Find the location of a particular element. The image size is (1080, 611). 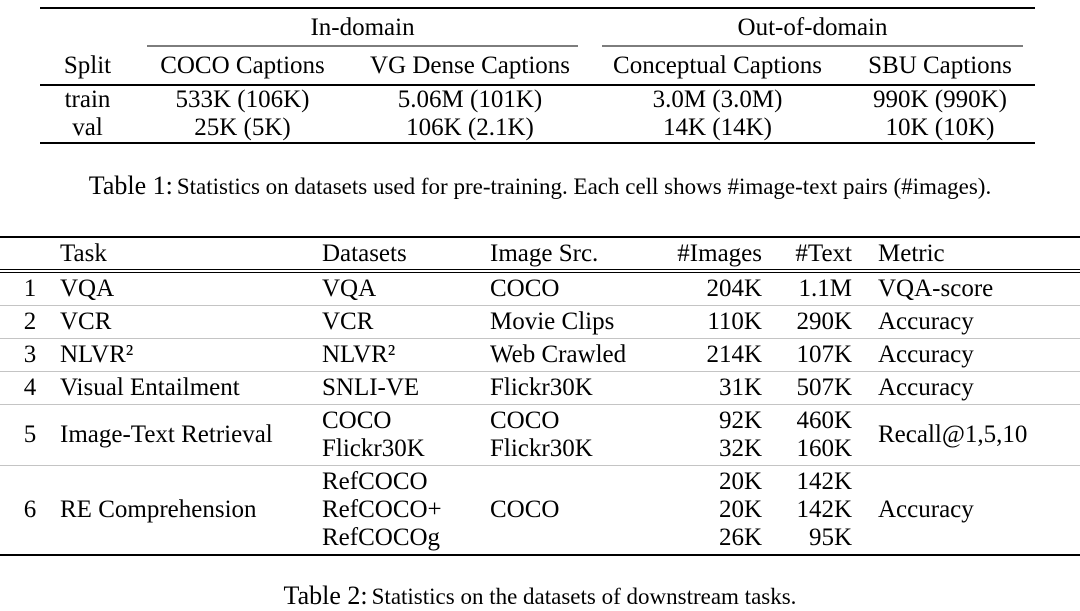

group-header-out-of-domain: Out-of-domain is located at coordinates (812, 27).